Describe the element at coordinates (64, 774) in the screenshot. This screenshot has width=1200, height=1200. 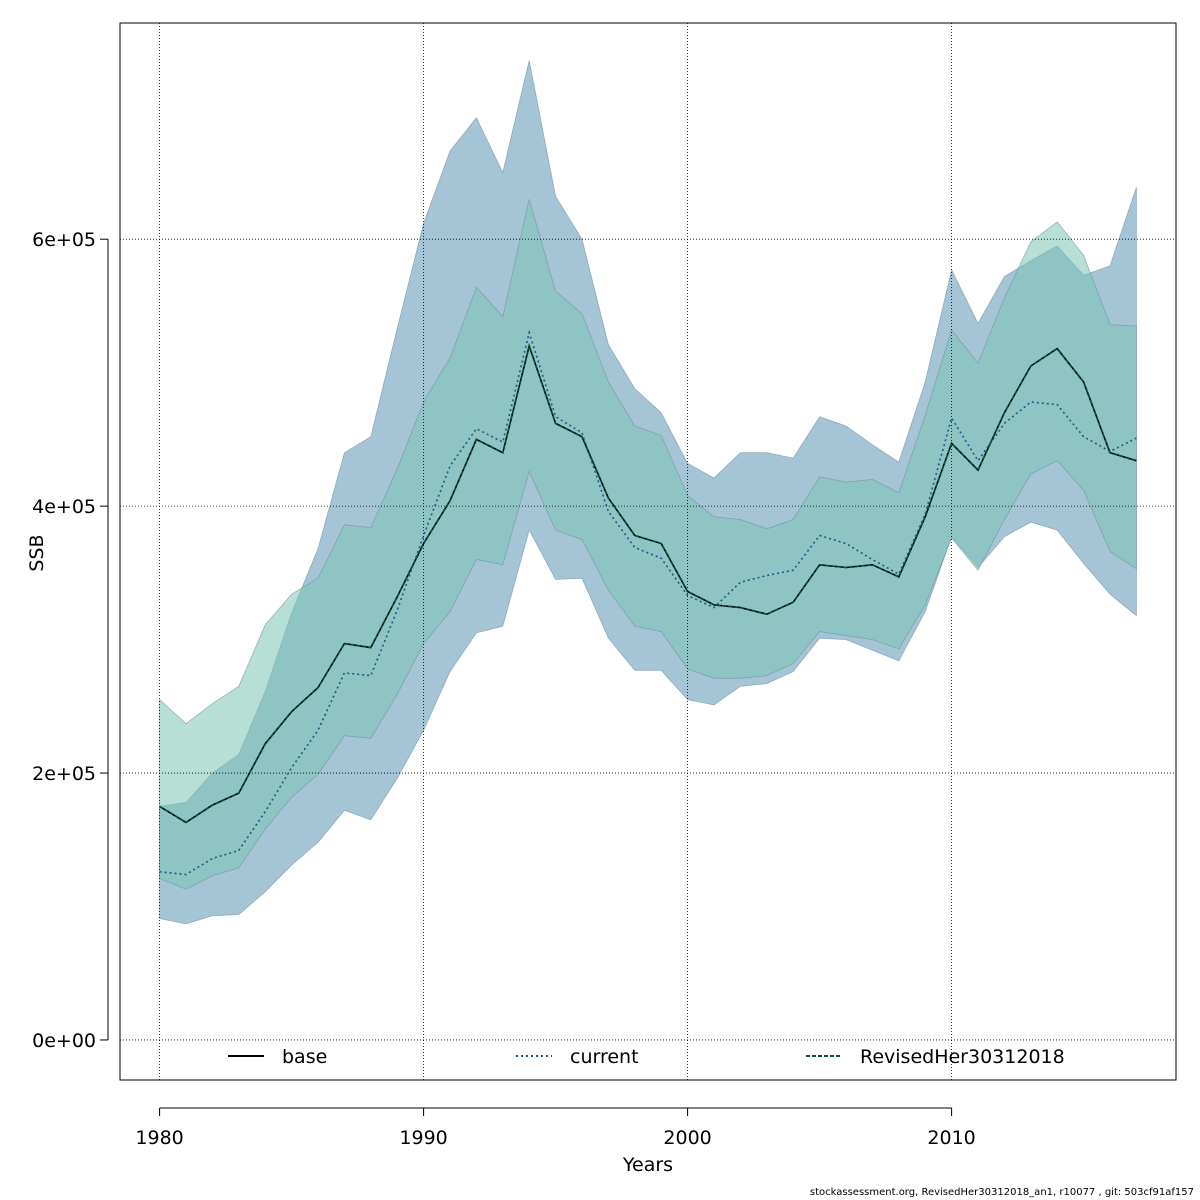
I see `y-tick-label: 2e+05` at that location.